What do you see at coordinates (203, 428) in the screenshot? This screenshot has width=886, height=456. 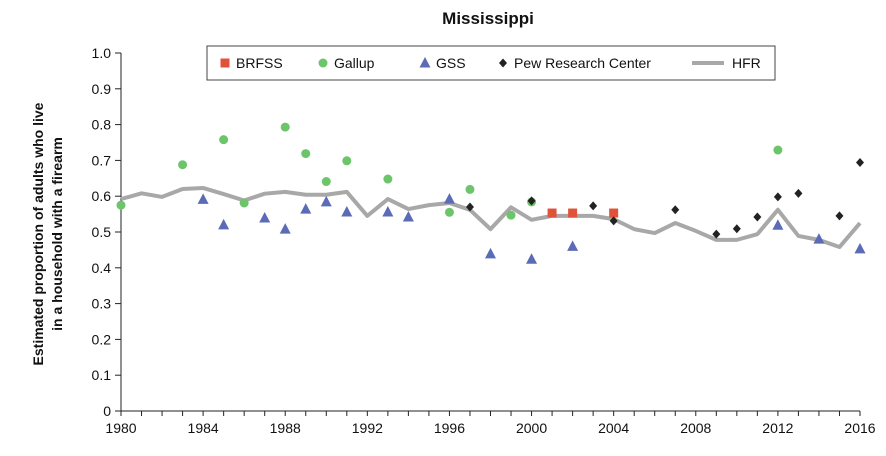 I see `x-tick-label: 1984` at bounding box center [203, 428].